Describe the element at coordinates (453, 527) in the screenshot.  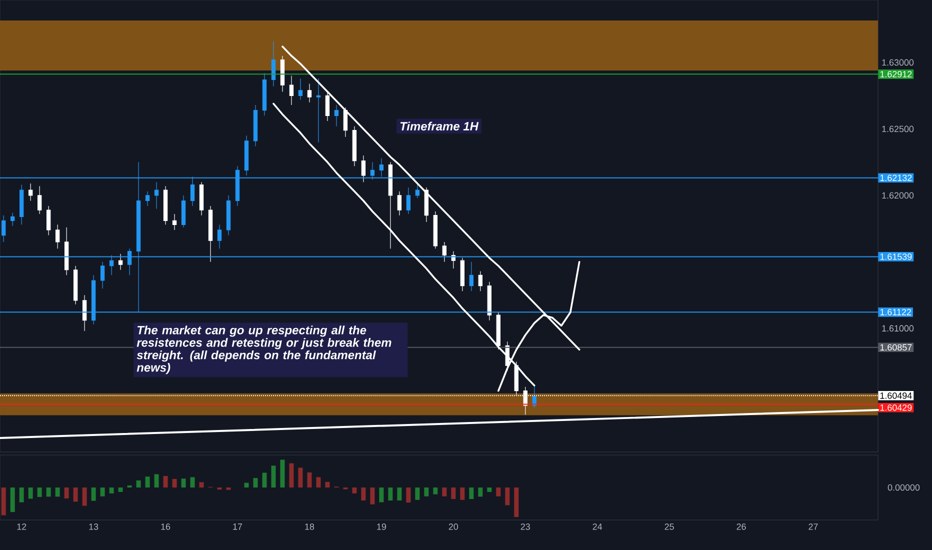
I see `x-tick-label: 20` at that location.